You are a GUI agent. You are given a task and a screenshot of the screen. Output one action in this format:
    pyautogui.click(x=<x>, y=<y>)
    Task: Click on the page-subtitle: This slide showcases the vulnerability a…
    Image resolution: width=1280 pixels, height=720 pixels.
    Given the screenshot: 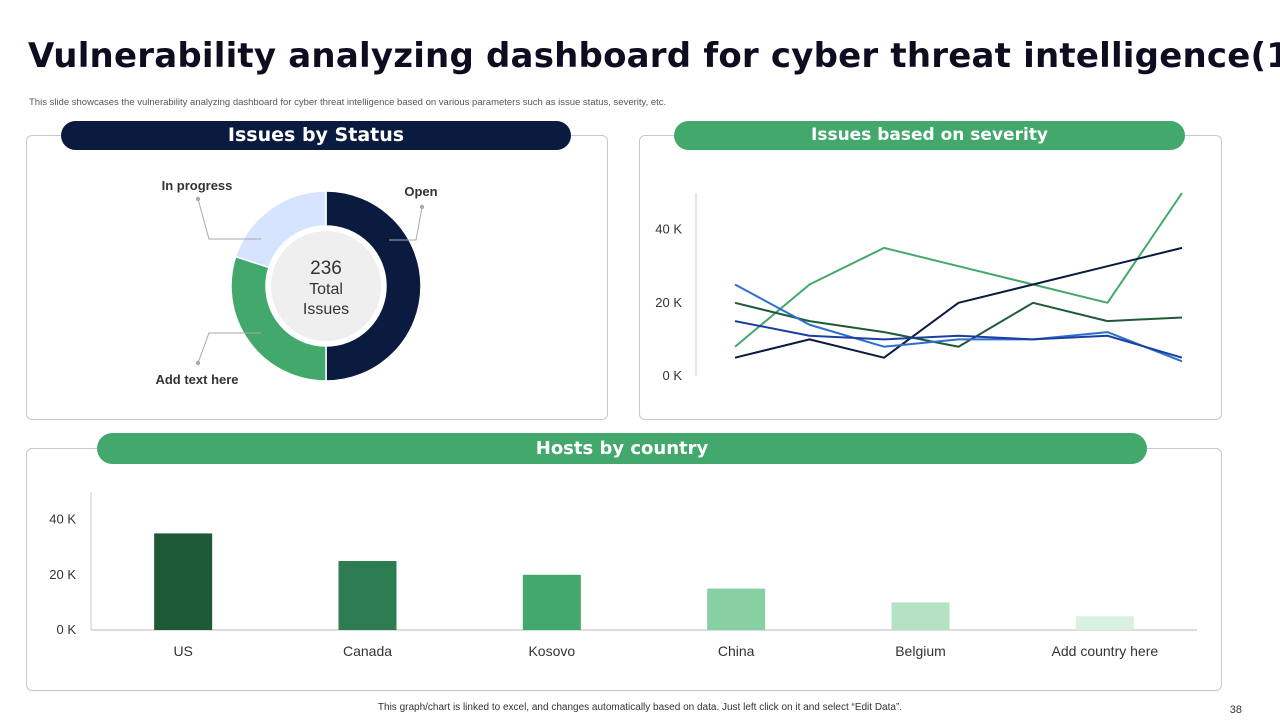 What is the action you would take?
    pyautogui.click(x=348, y=102)
    